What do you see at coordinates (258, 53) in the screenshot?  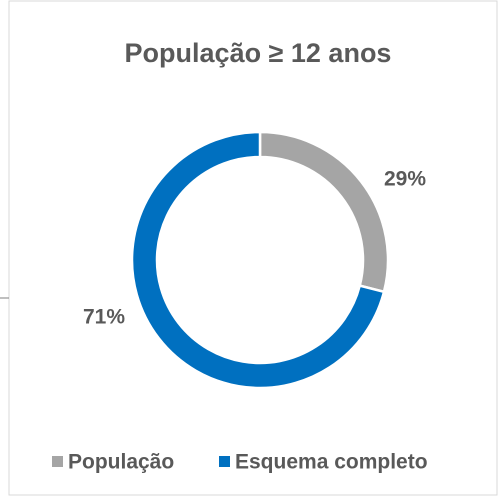 I see `chart-title: População ≥ 12 anos` at bounding box center [258, 53].